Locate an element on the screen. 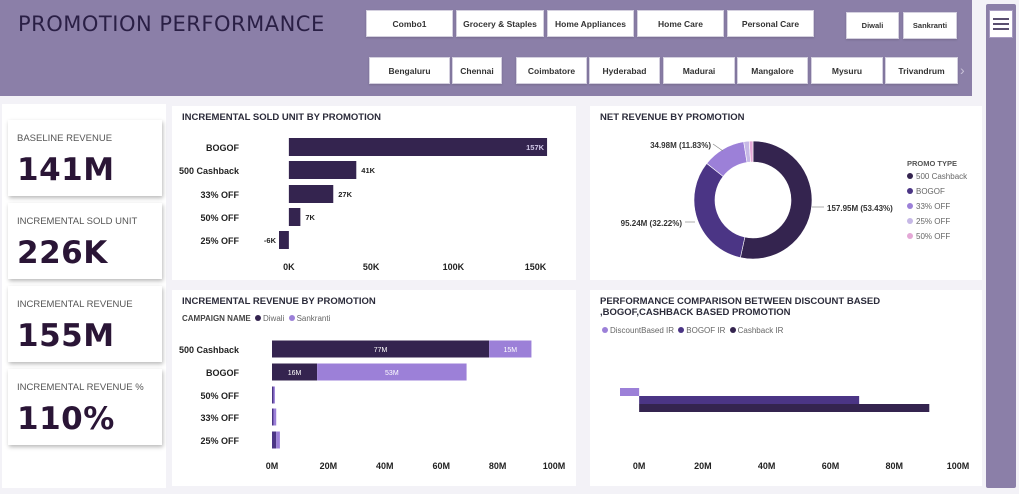 Image resolution: width=1019 pixels, height=494 pixels. kpi-card-incremental-sold-unit: INCREMENTAL SOLD UNIT 226K is located at coordinates (85, 241).